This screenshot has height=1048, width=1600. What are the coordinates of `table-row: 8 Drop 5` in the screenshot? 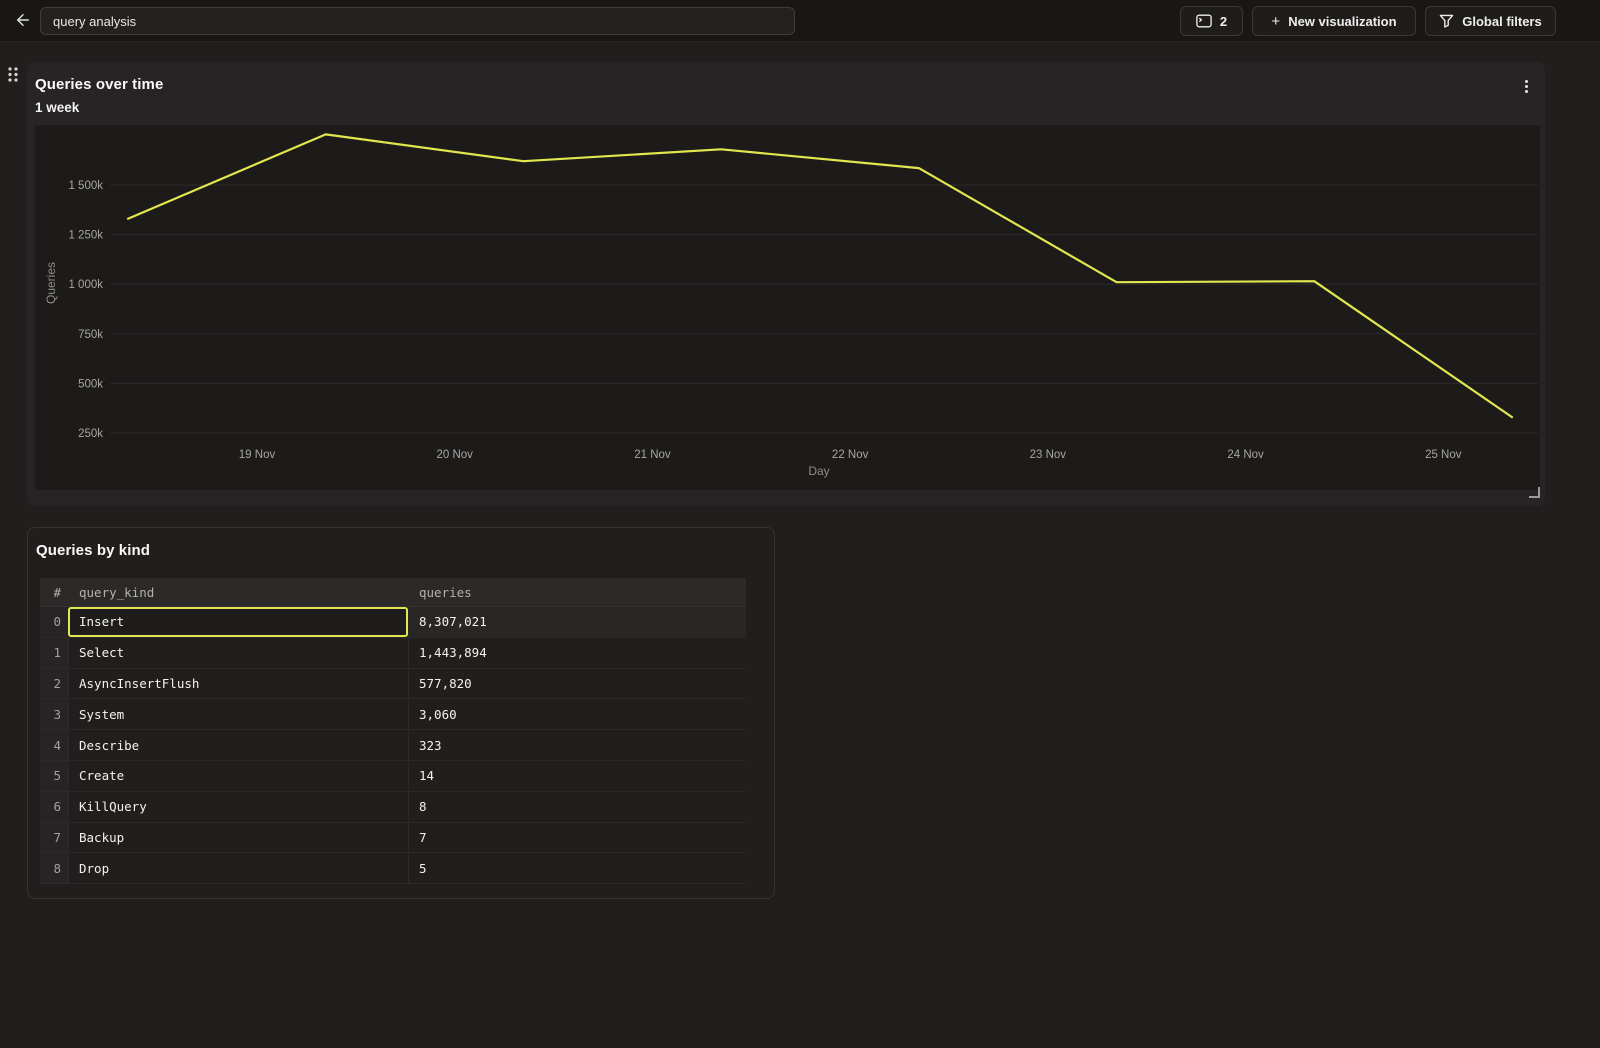 It's located at (393, 869).